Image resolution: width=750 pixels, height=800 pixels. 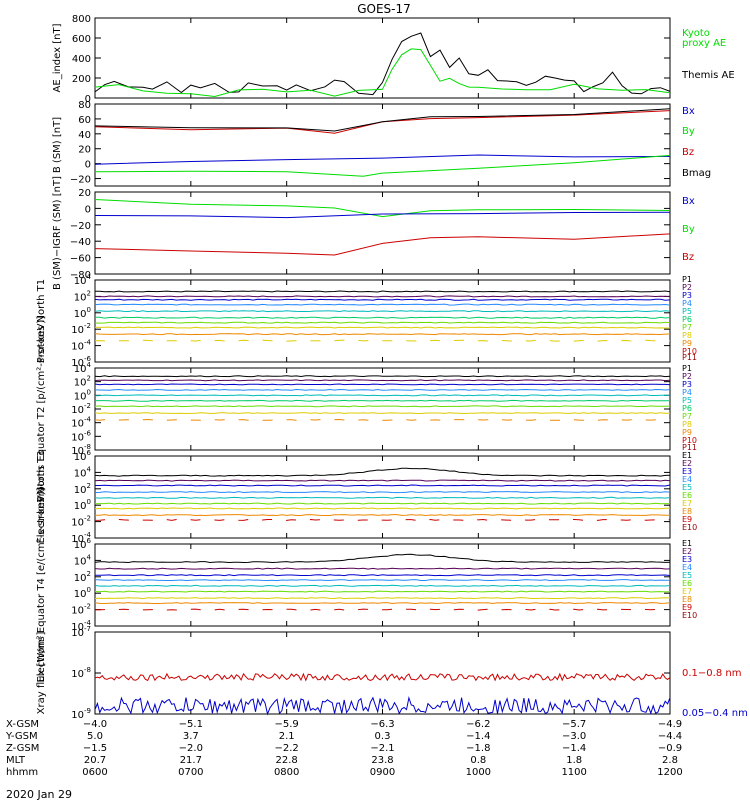 What do you see at coordinates (670, 760) in the screenshot?
I see `row-value: 2.8` at bounding box center [670, 760].